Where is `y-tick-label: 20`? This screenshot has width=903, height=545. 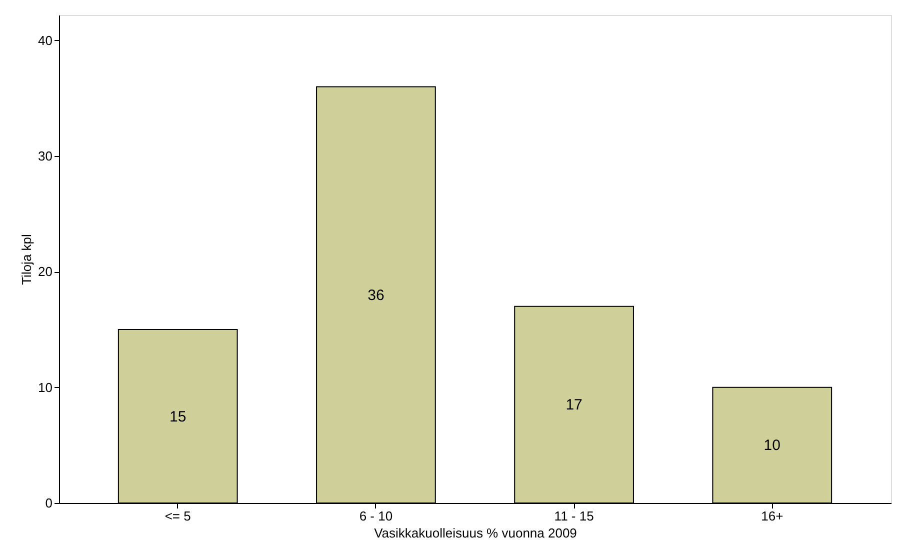
y-tick-label: 20 is located at coordinates (45, 272).